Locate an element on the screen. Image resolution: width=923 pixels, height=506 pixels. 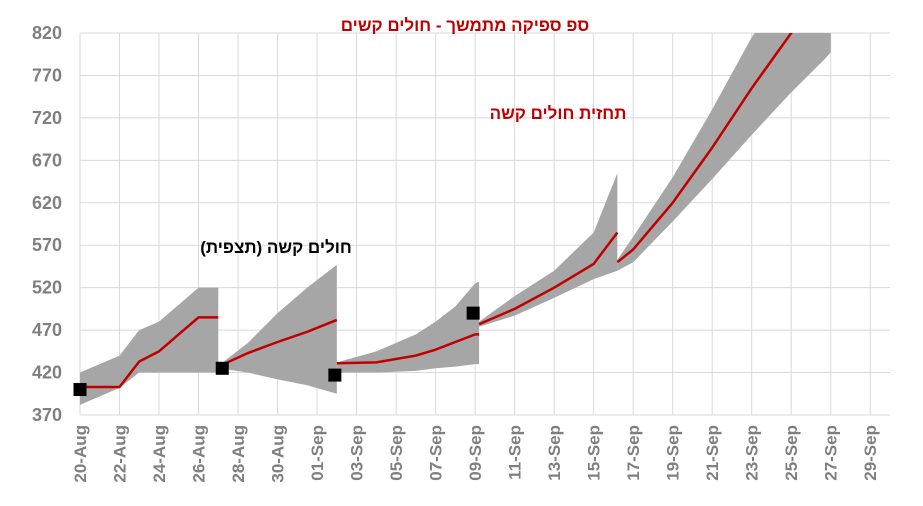
x-tick-label: 20-Aug is located at coordinates (80, 454).